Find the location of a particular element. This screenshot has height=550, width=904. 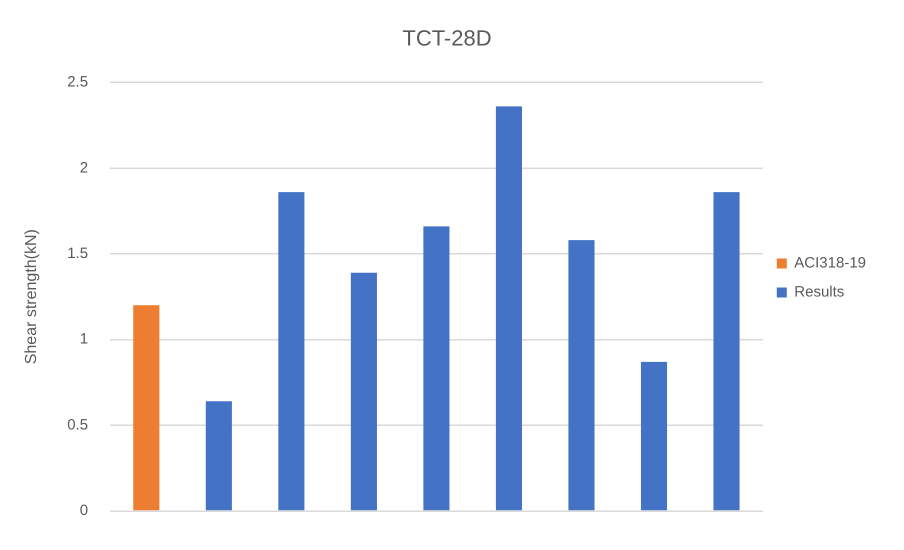

y-tick-label: 2 is located at coordinates (84, 167).